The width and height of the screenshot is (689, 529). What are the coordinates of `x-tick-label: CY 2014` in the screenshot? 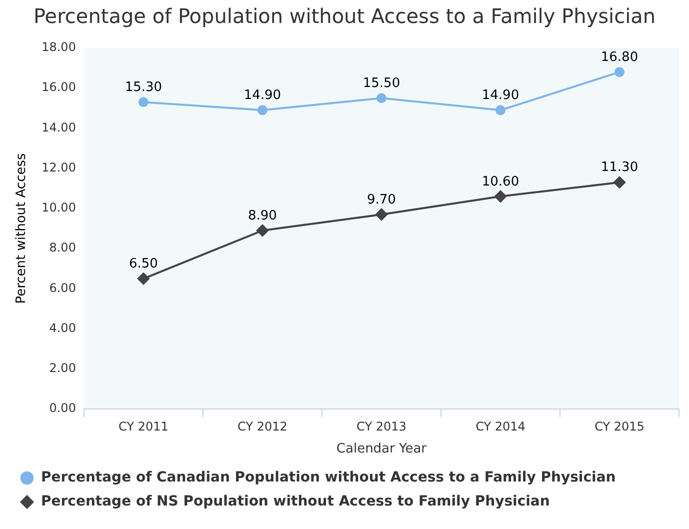 It's located at (501, 426).